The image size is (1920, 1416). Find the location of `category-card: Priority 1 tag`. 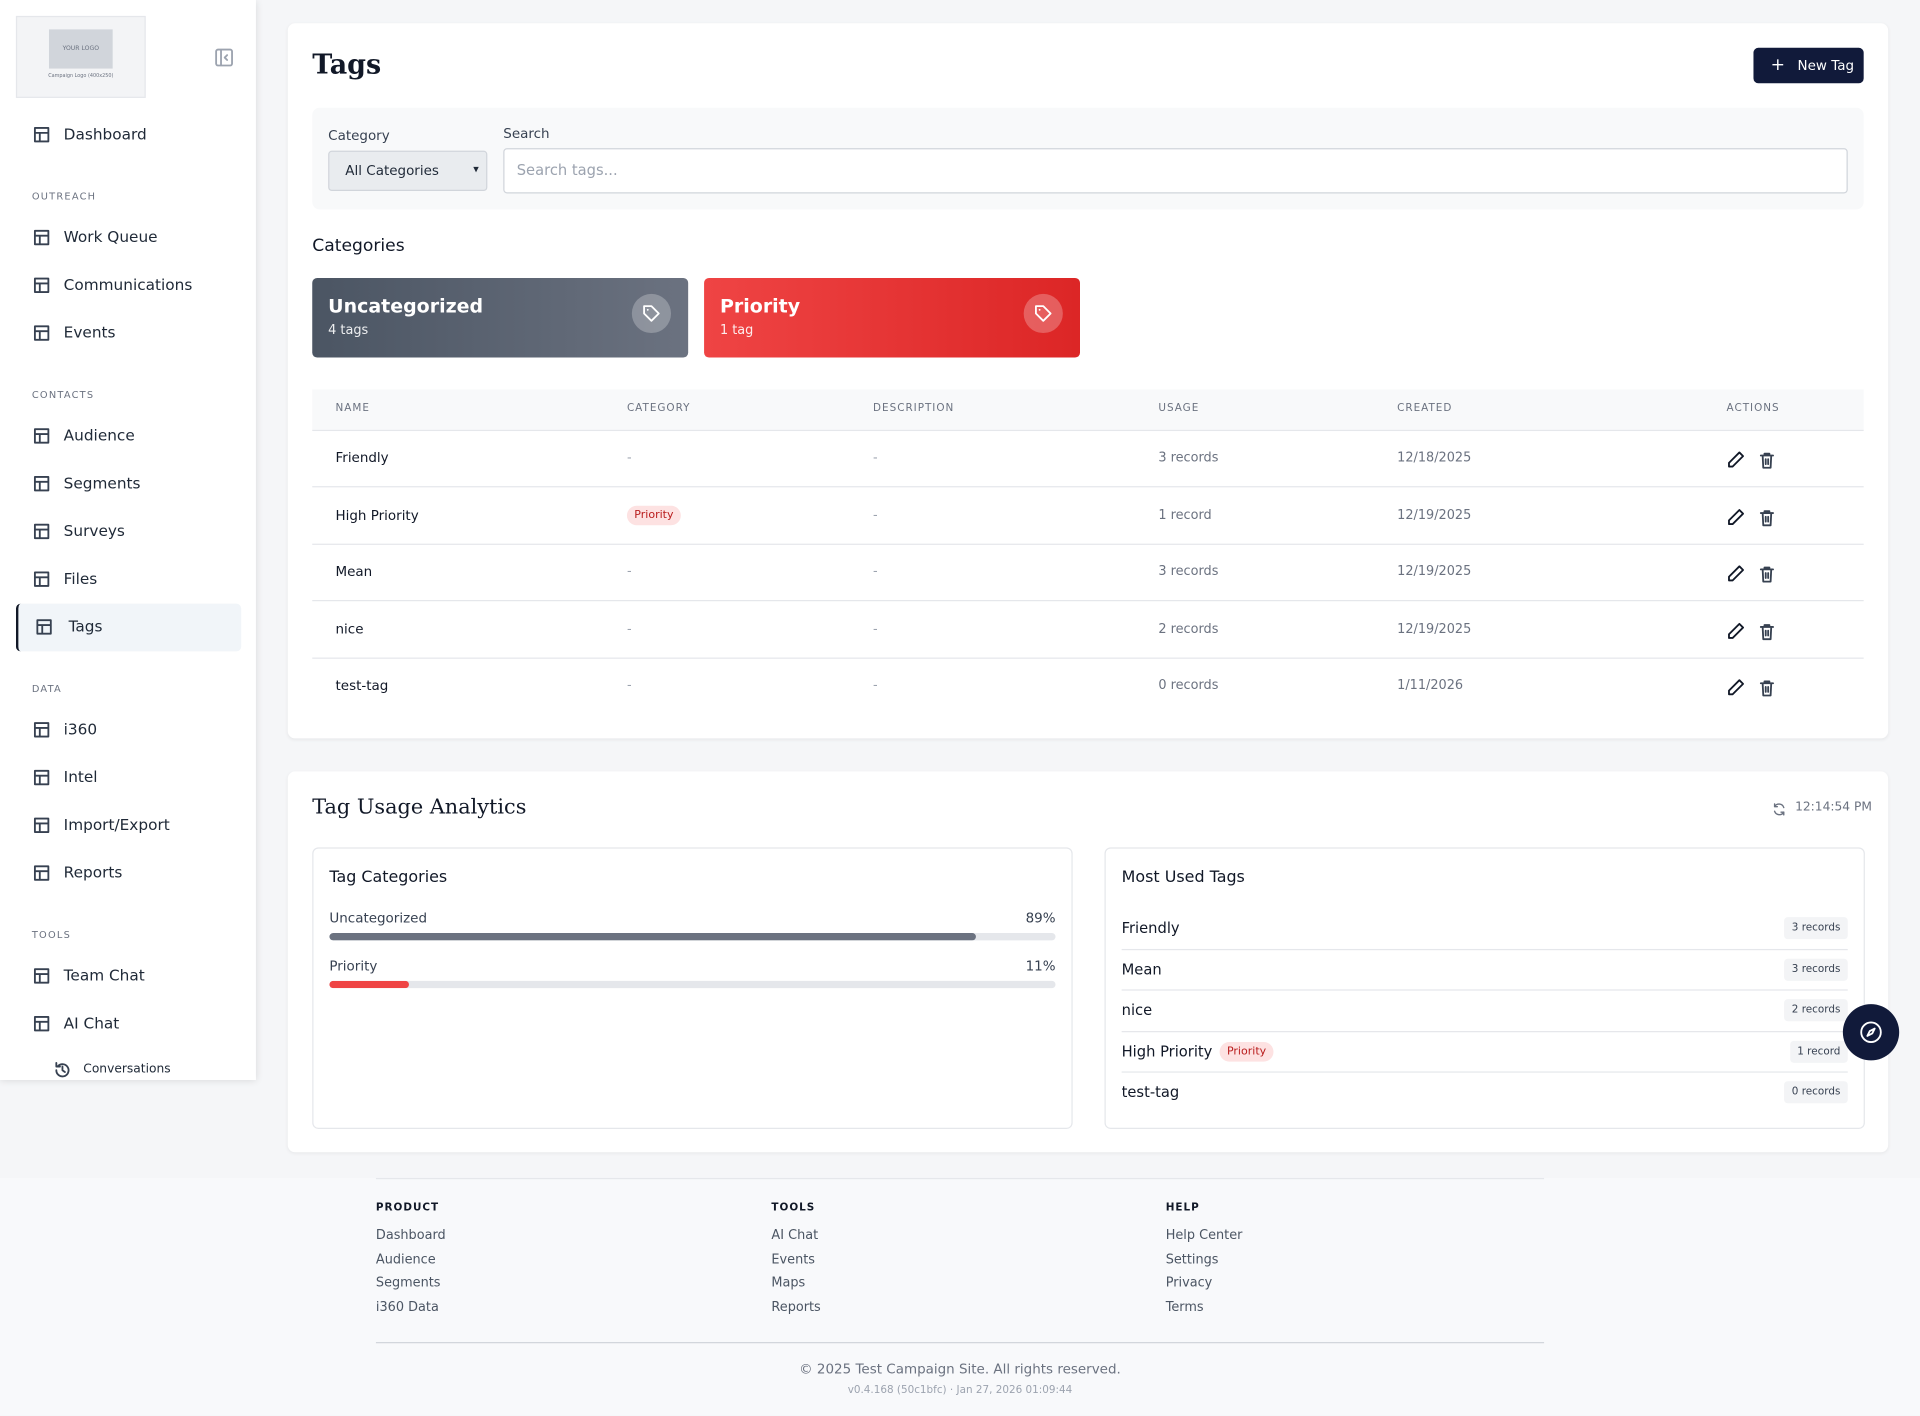

category-card: Priority 1 tag is located at coordinates (892, 317).